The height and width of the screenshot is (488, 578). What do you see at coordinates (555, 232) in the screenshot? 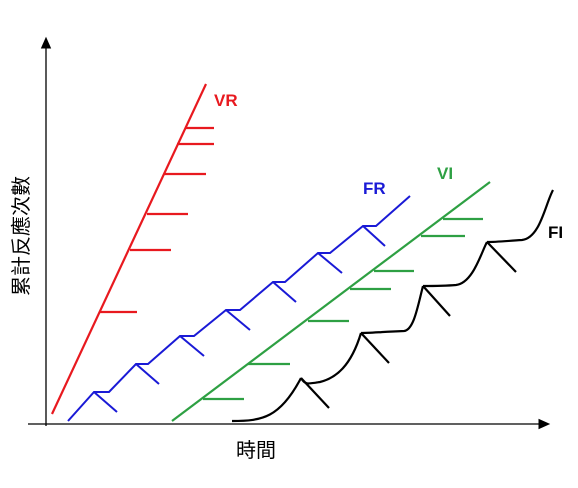
I see `fi-label: FI` at bounding box center [555, 232].